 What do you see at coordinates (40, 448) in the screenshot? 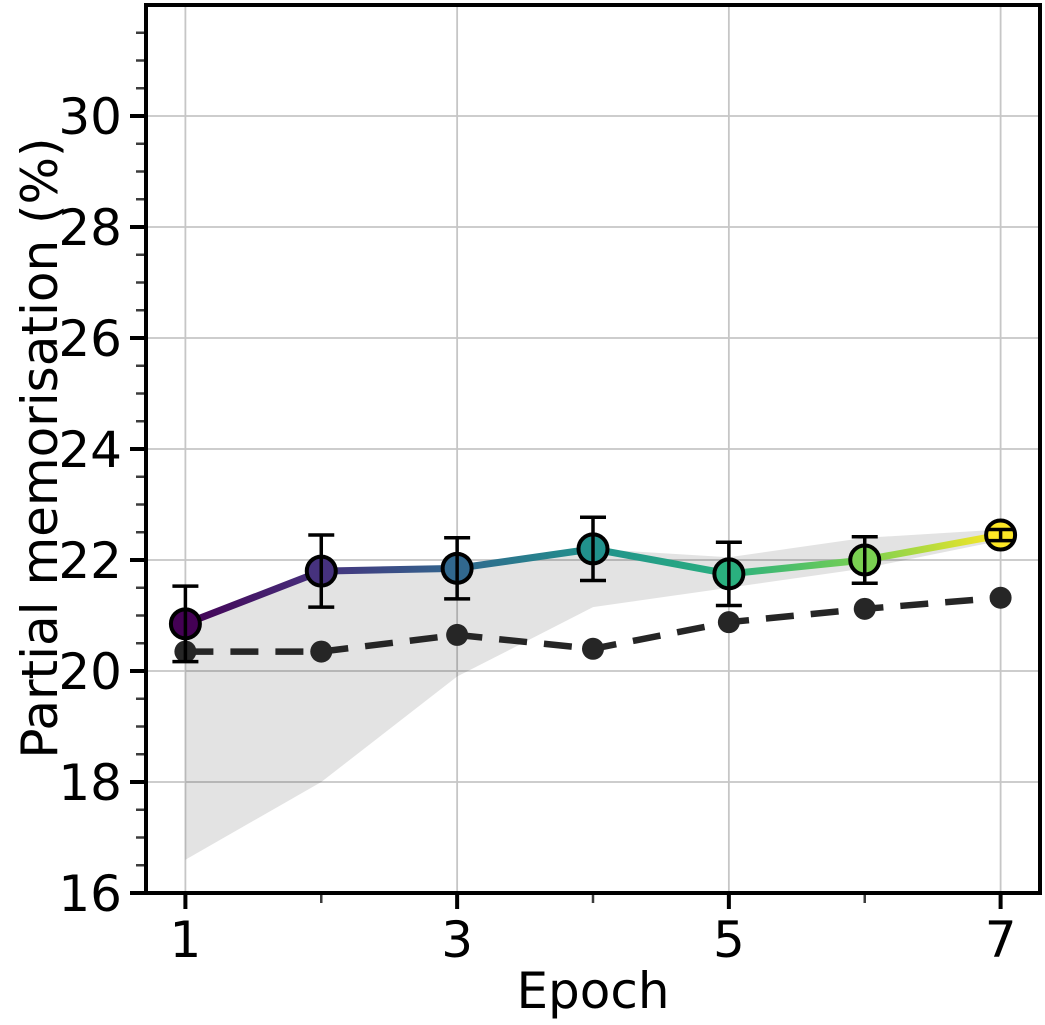
I see `y-axis-title: Partial memorisation (%)` at bounding box center [40, 448].